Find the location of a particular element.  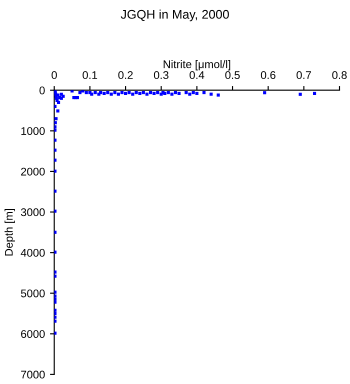

x-tick-label: 0.8 is located at coordinates (339, 75).